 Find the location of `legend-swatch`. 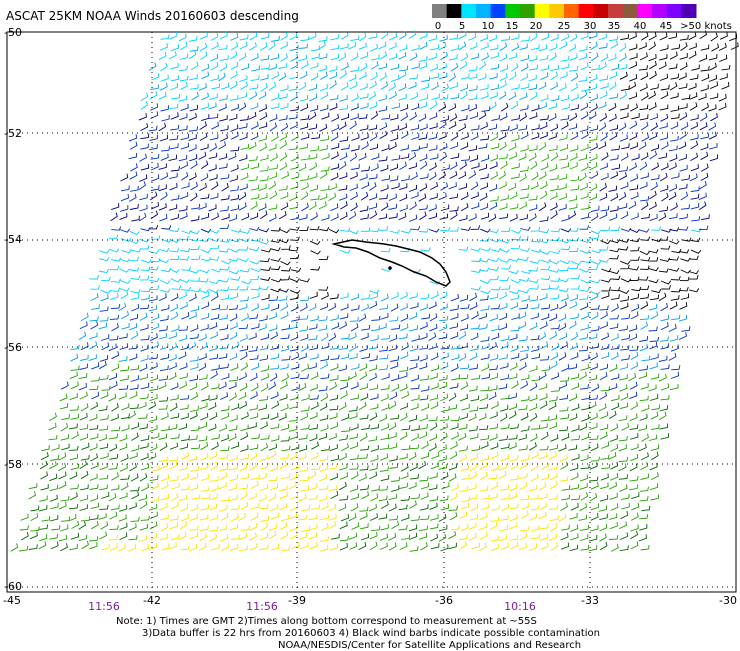

legend-swatch is located at coordinates (469, 11).